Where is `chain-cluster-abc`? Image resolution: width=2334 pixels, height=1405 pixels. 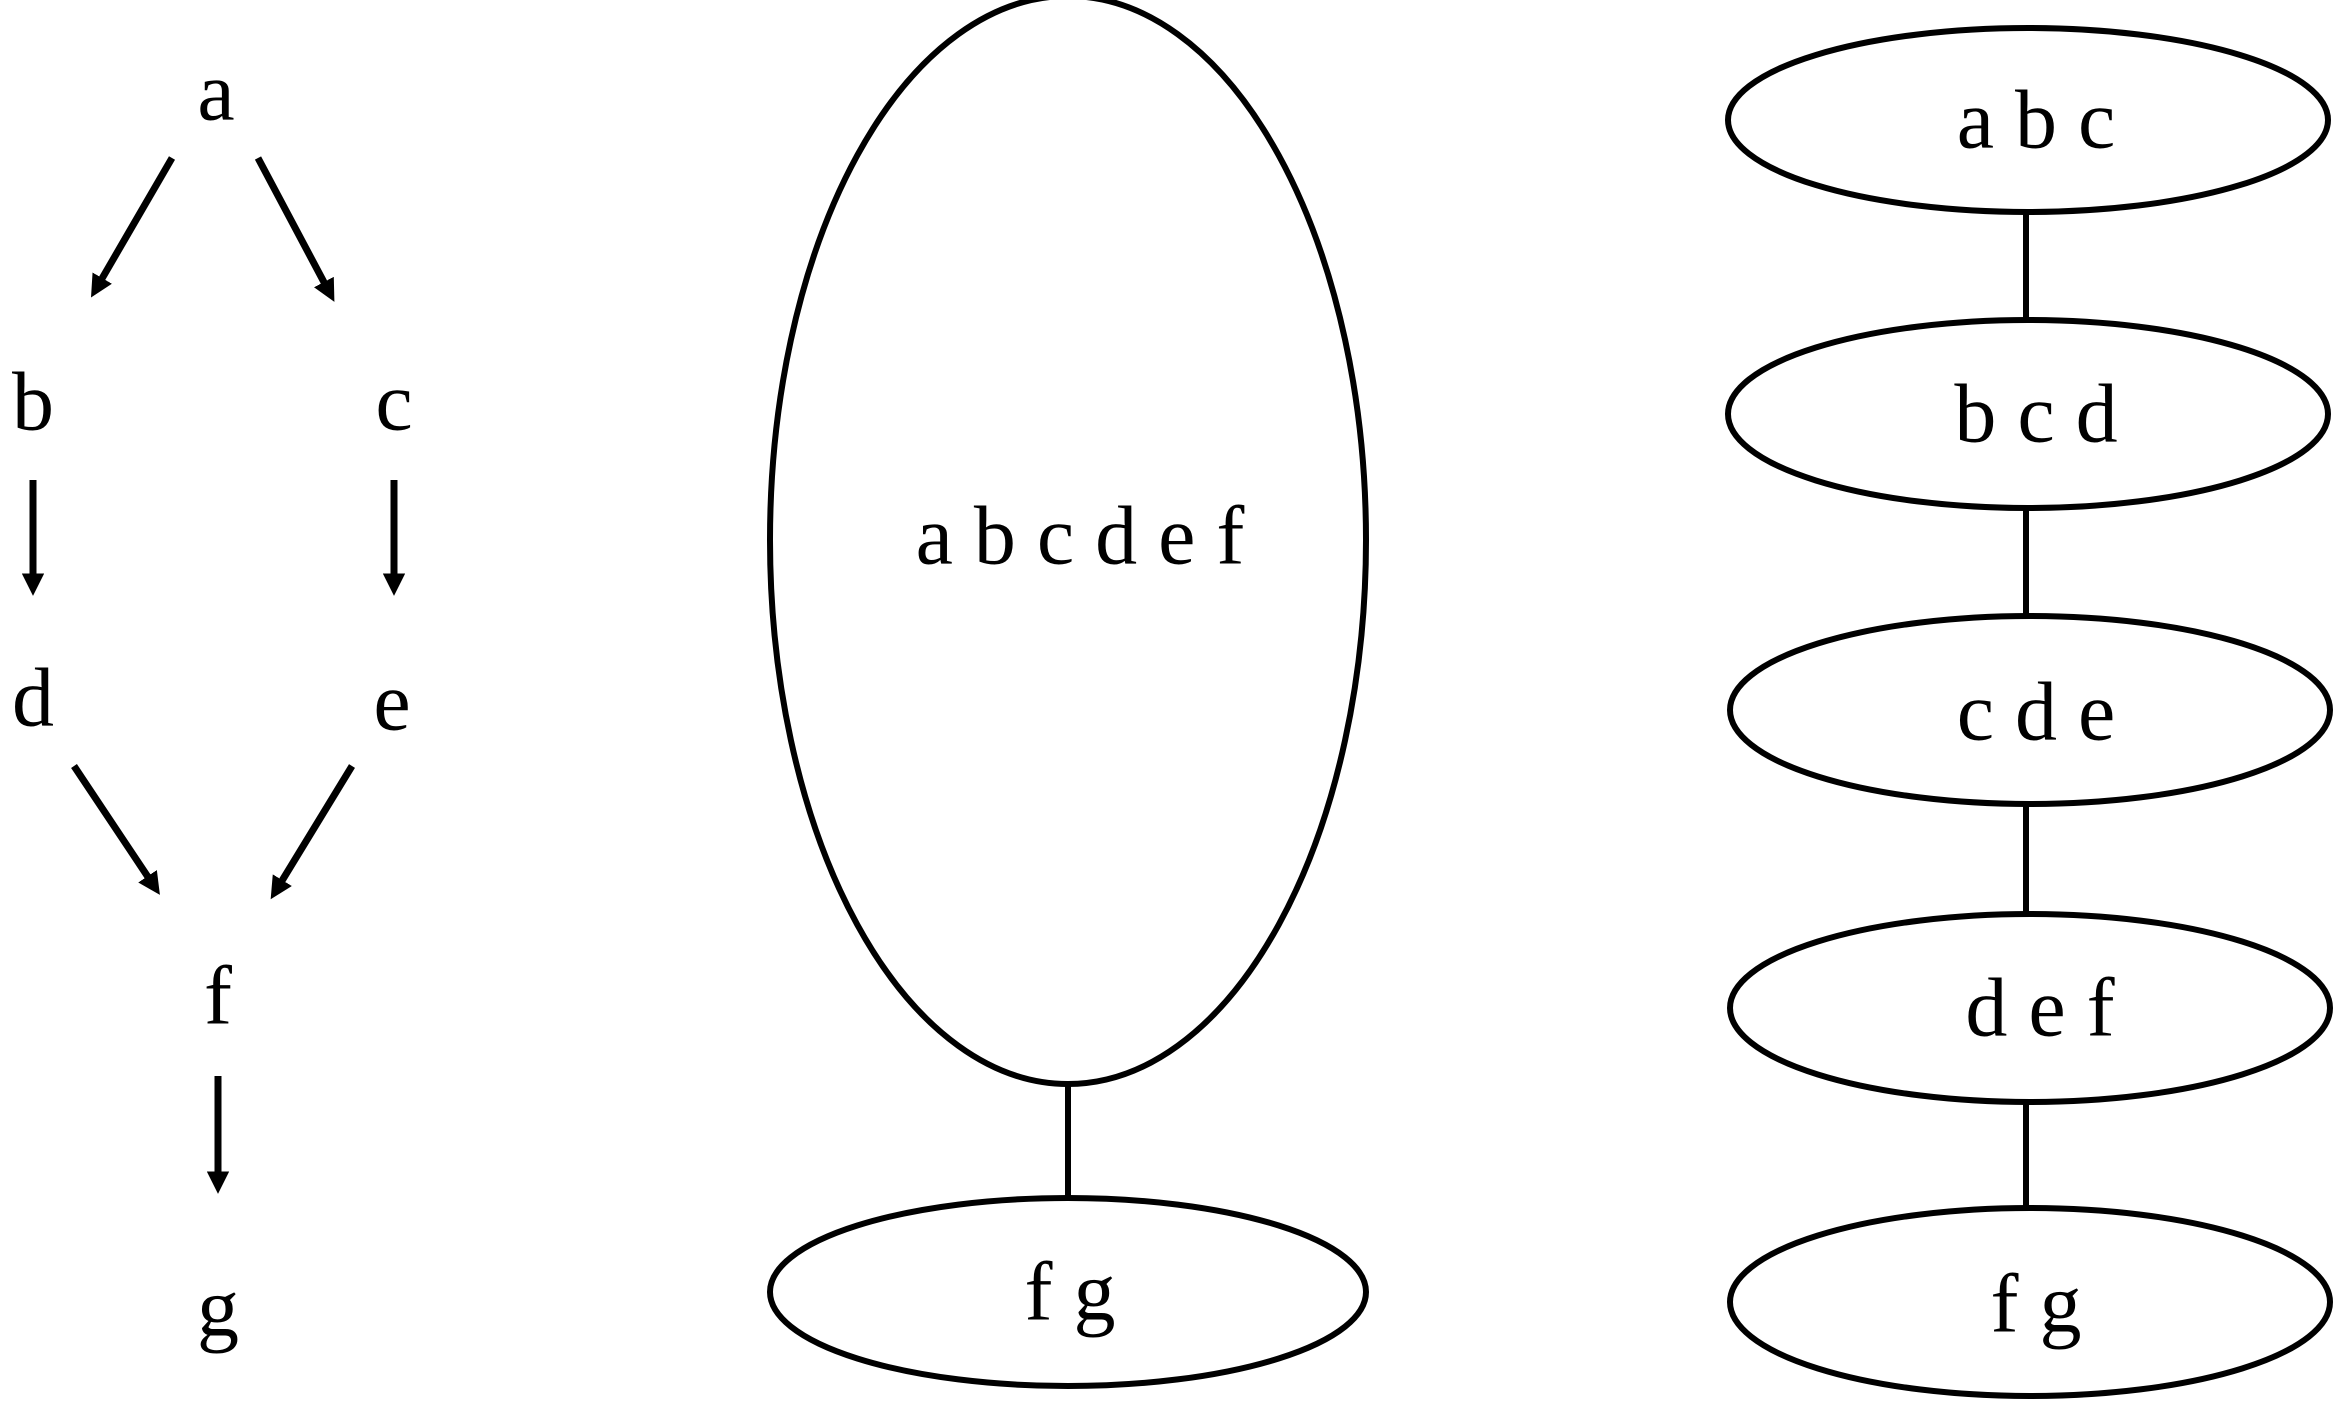 chain-cluster-abc is located at coordinates (2028, 120).